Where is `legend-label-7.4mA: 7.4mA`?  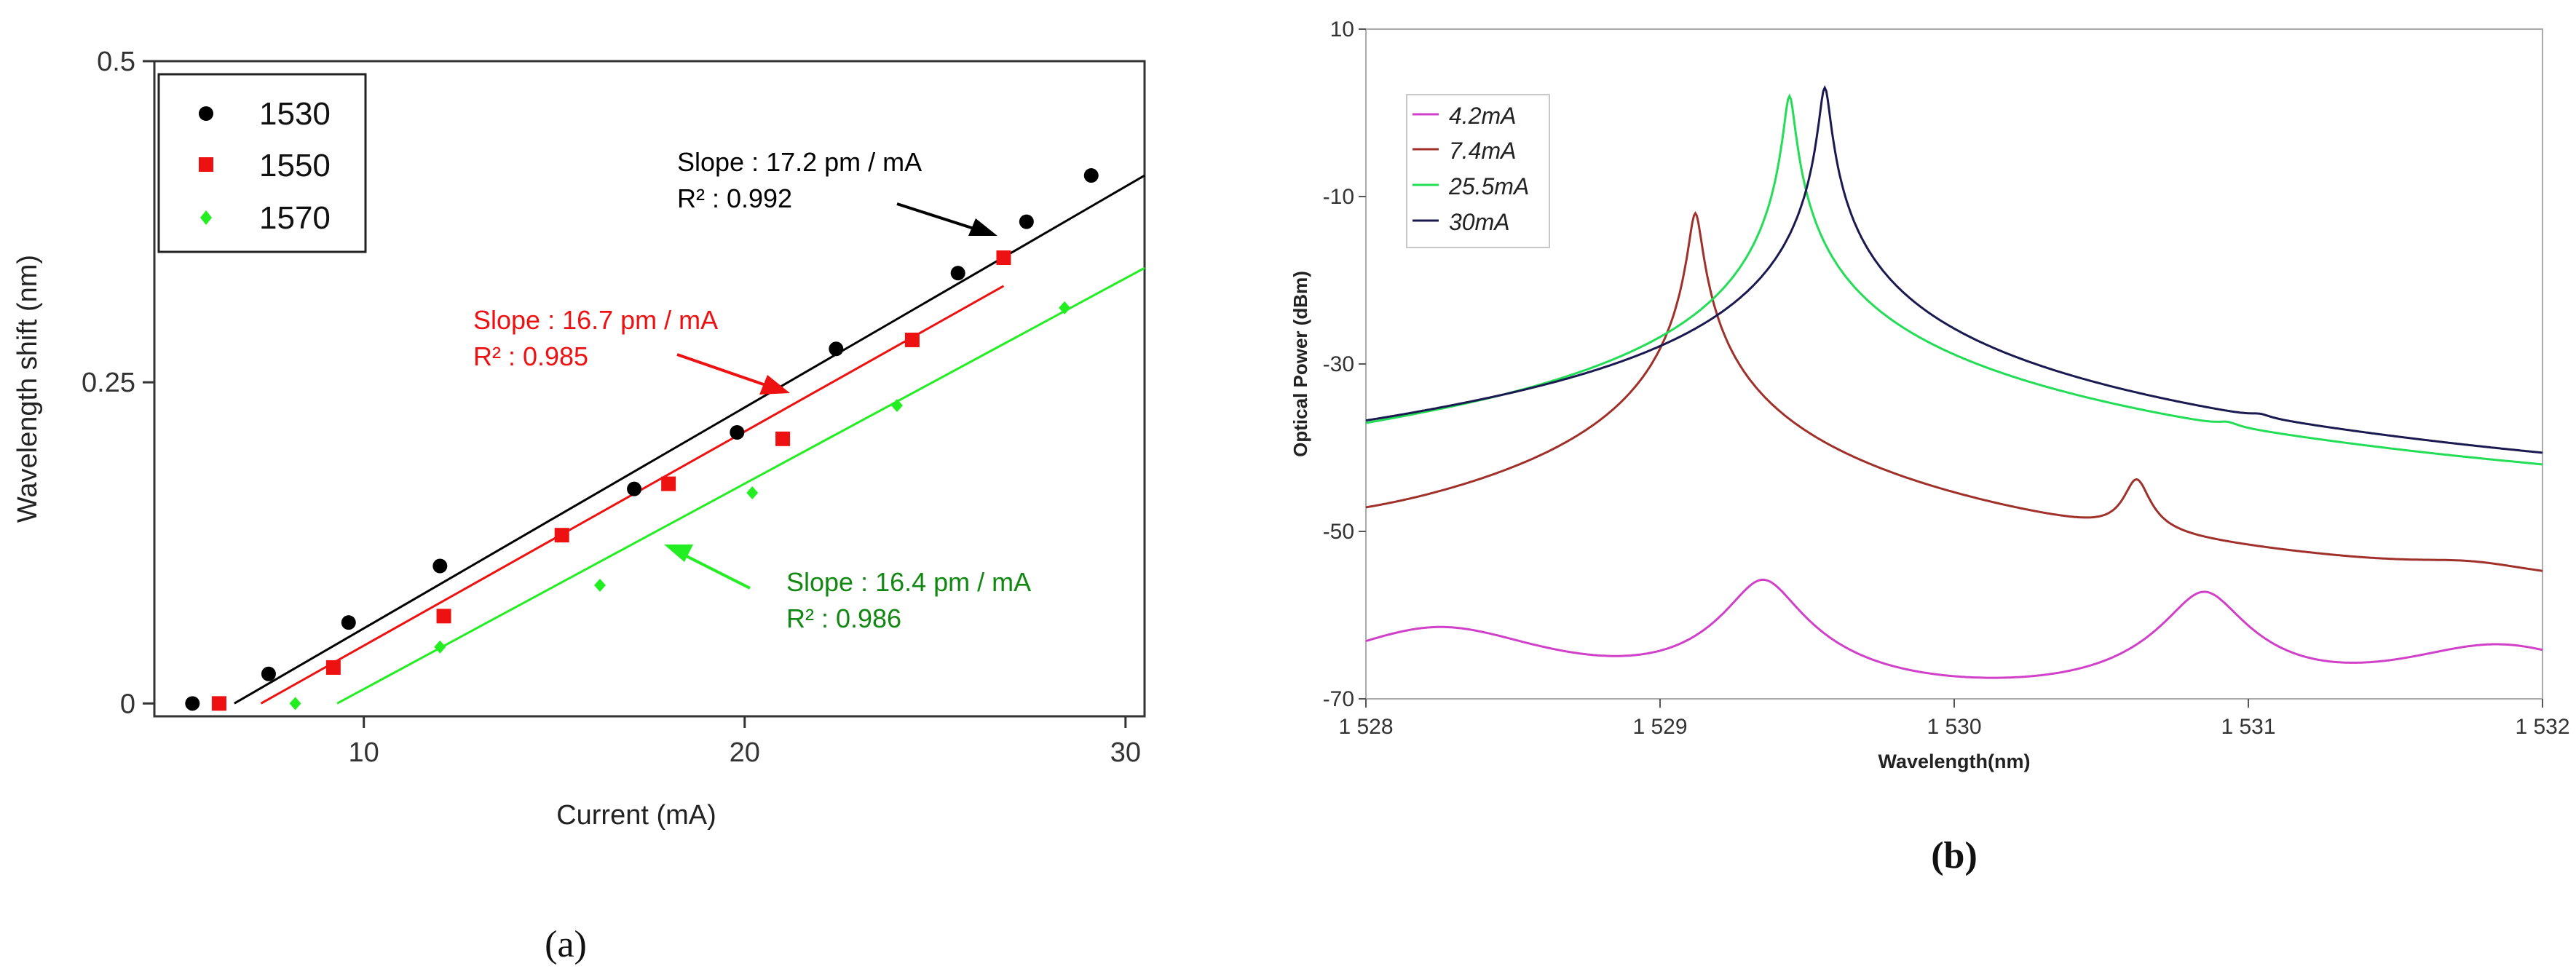 legend-label-7.4mA: 7.4mA is located at coordinates (1483, 151).